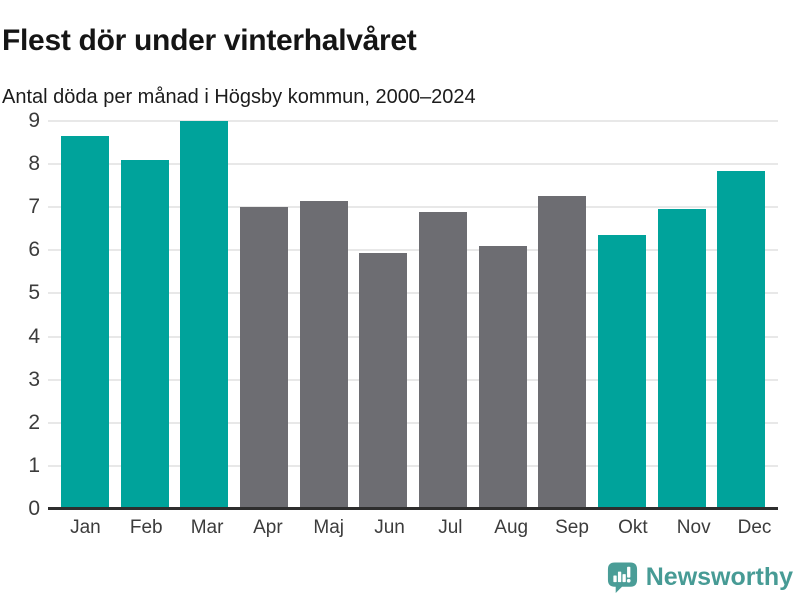 This screenshot has width=800, height=600. What do you see at coordinates (263, 358) in the screenshot?
I see `bar-apr` at bounding box center [263, 358].